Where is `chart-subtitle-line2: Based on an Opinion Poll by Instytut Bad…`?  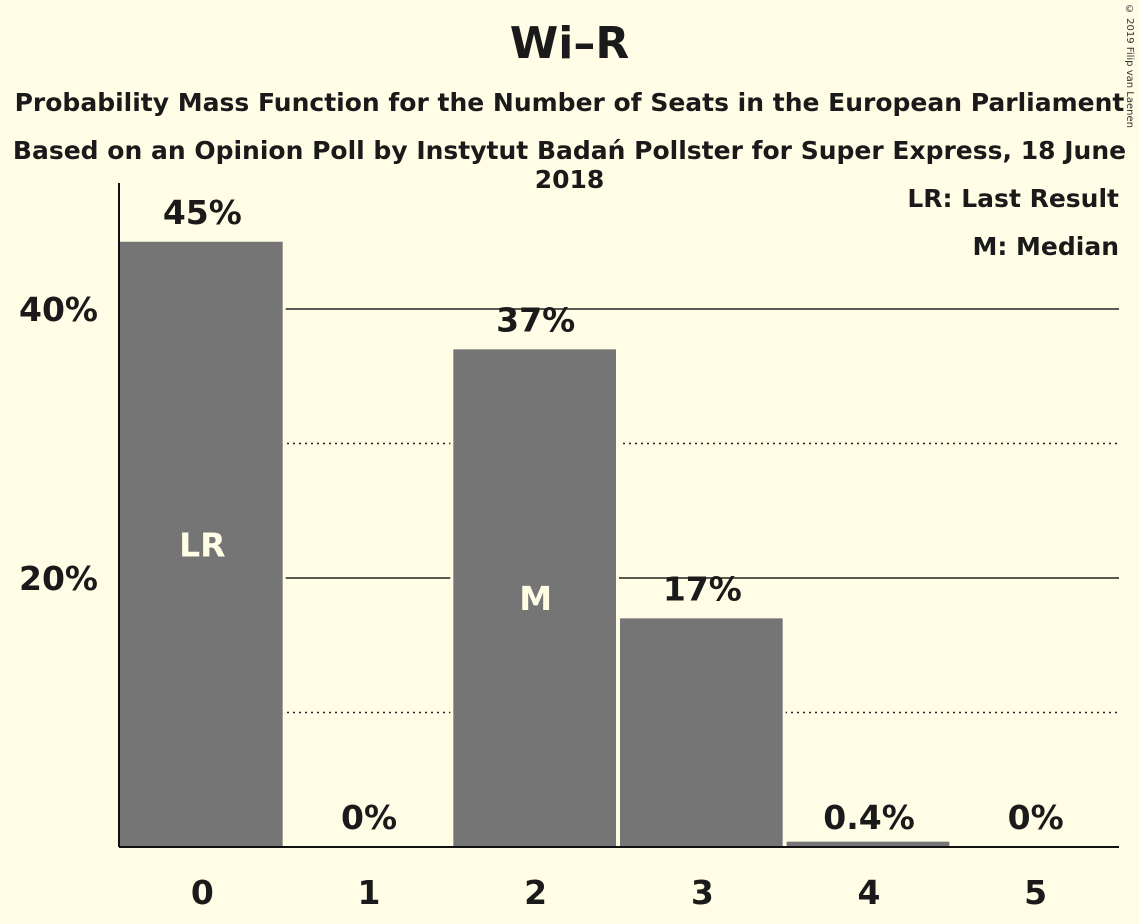 chart-subtitle-line2: Based on an Opinion Poll by Instytut Bad… is located at coordinates (569, 165).